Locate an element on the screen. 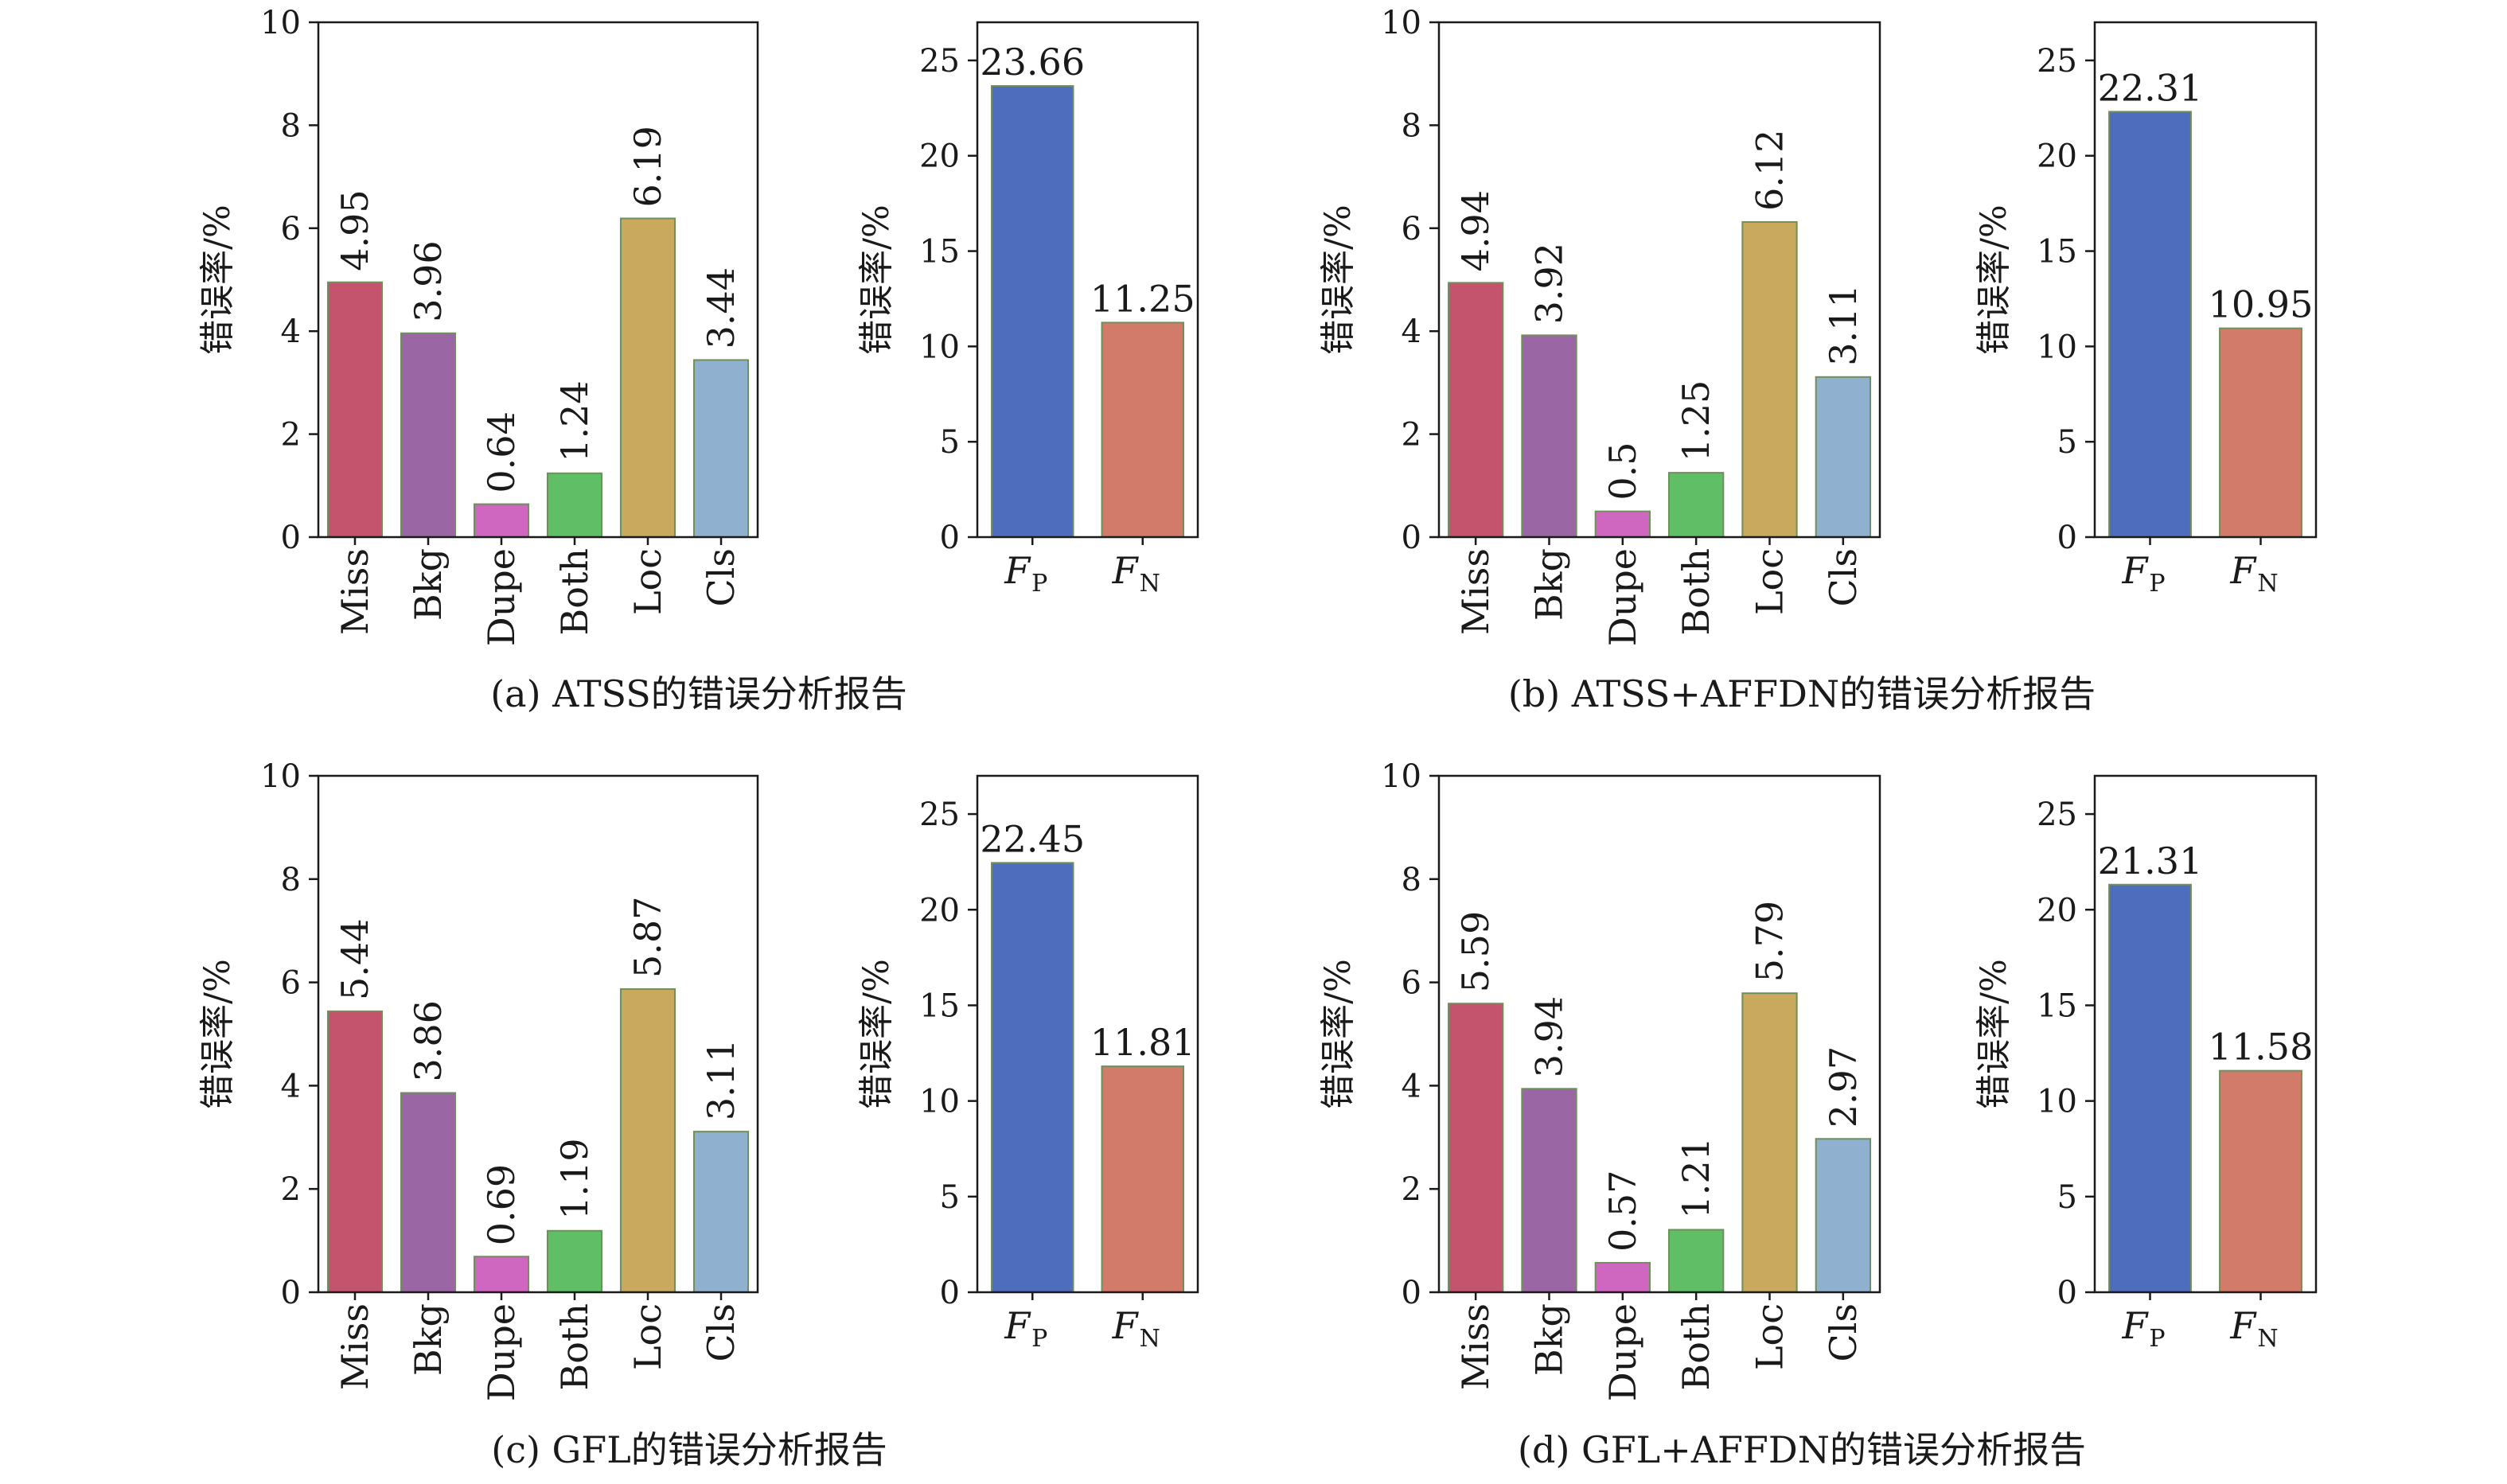  fp-fn-chart: 23.66 FP 11.25 FN 0 5 10 15 20 25 错误率/% is located at coordinates (1027, 309).